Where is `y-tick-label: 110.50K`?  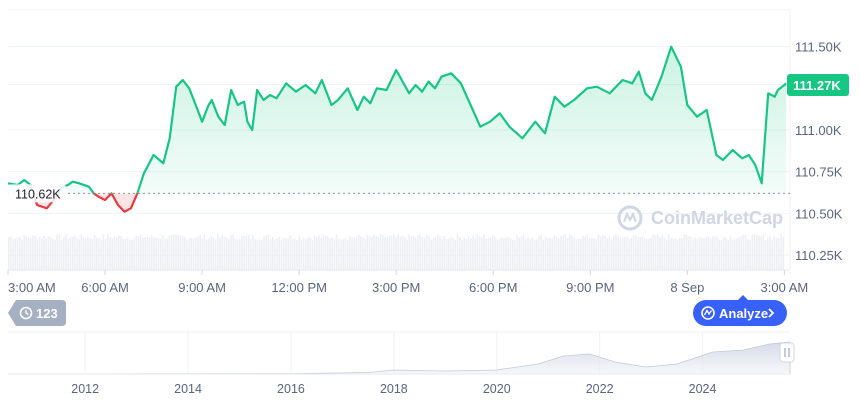 y-tick-label: 110.50K is located at coordinates (819, 213).